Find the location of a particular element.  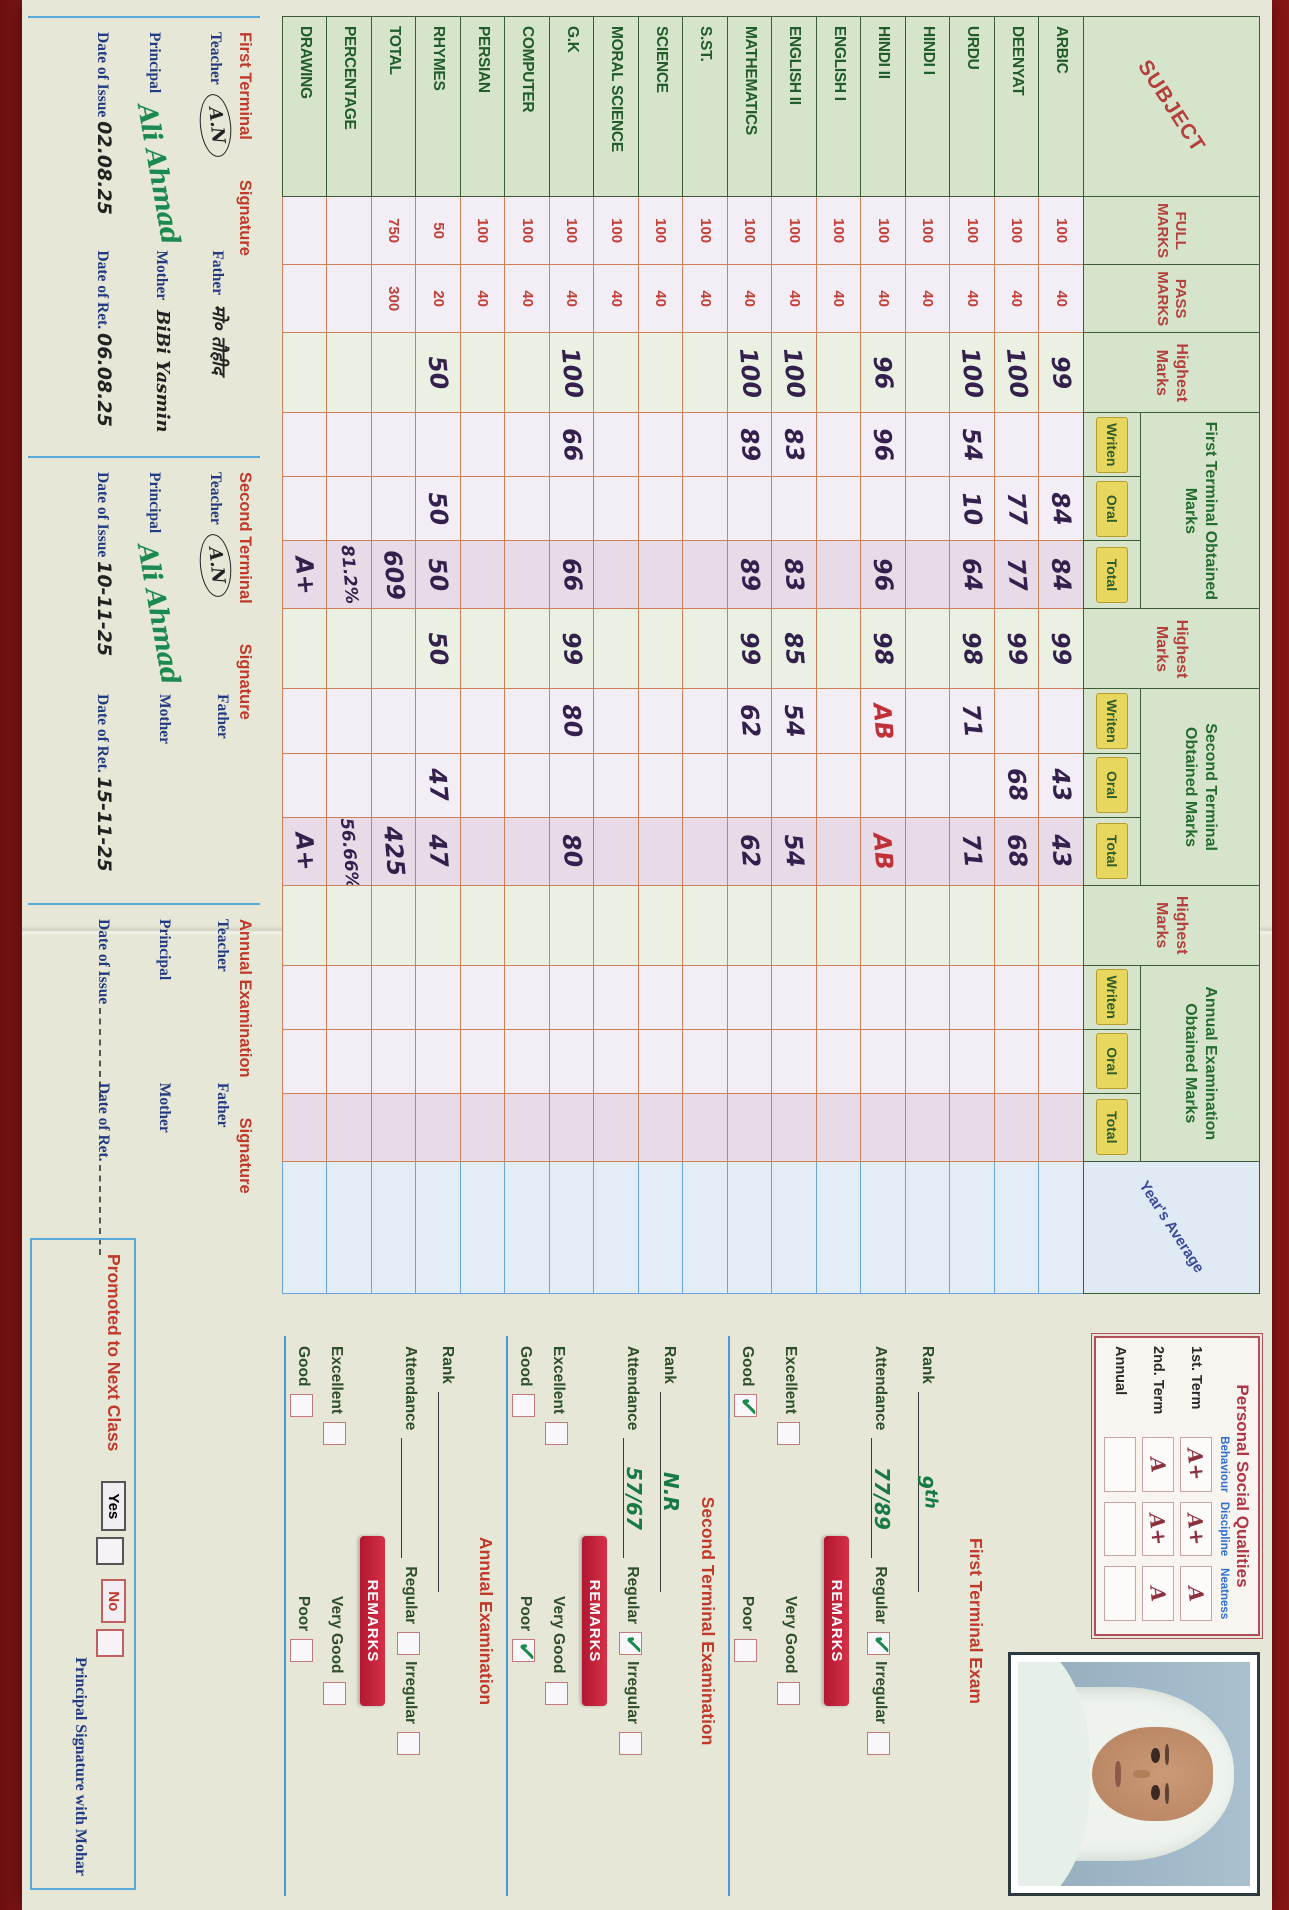

signature-block-title: Second Terminal is located at coordinates (245, 538).